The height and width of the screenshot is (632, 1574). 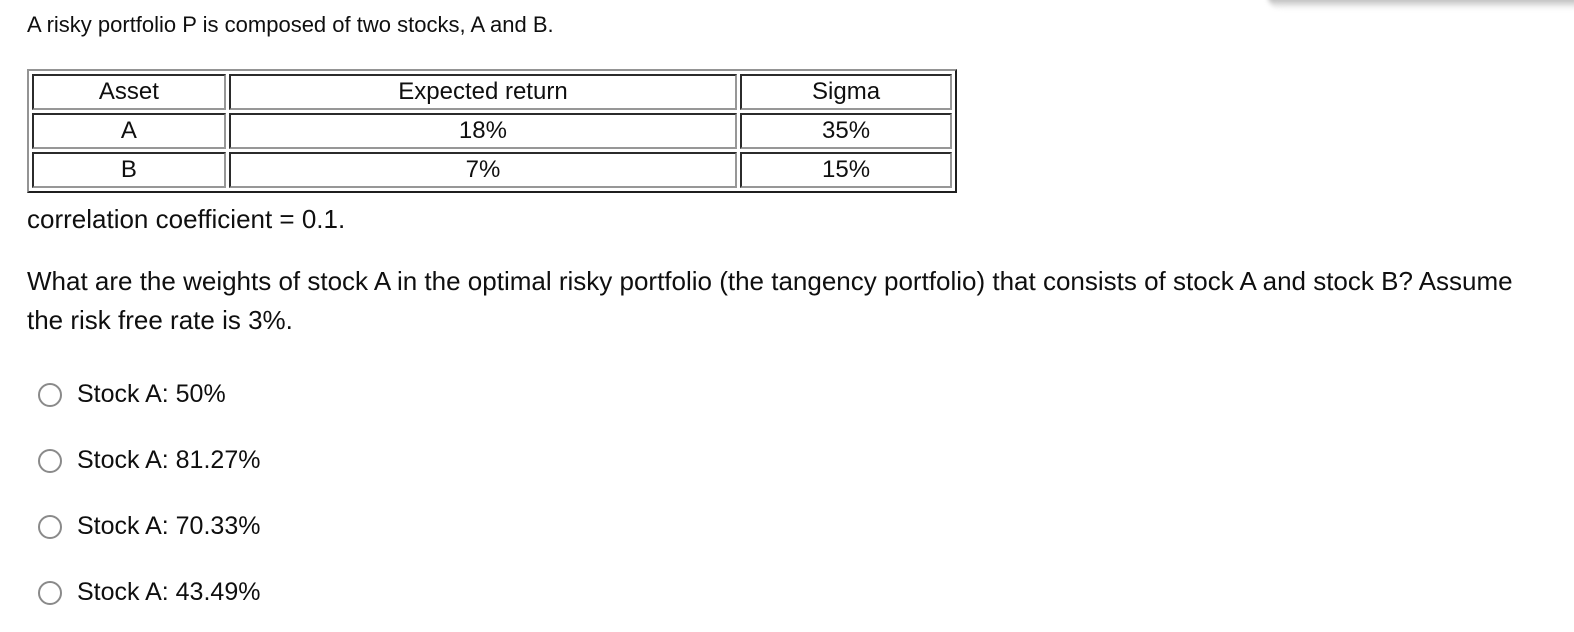 I want to click on answer-option-2: Stock A: 81.27%, so click(x=796, y=460).